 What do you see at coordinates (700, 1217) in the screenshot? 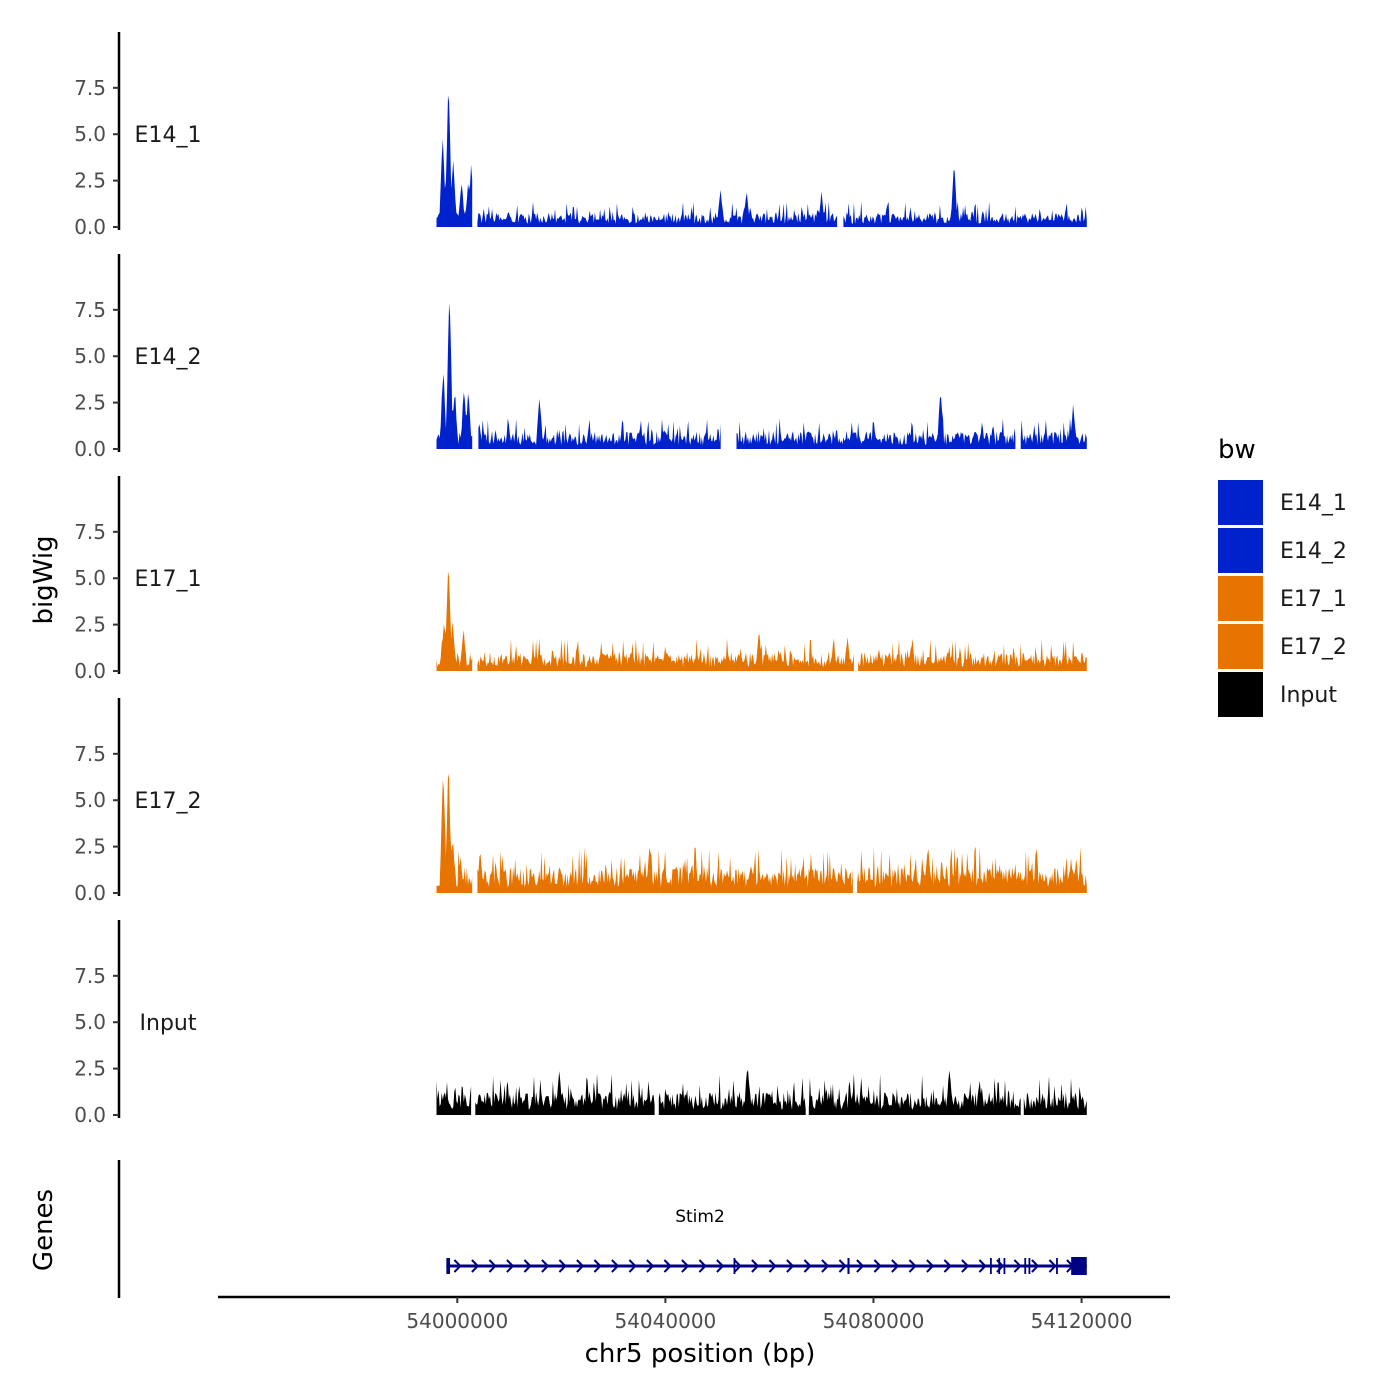
I see `gene-name-label: Stim2` at bounding box center [700, 1217].